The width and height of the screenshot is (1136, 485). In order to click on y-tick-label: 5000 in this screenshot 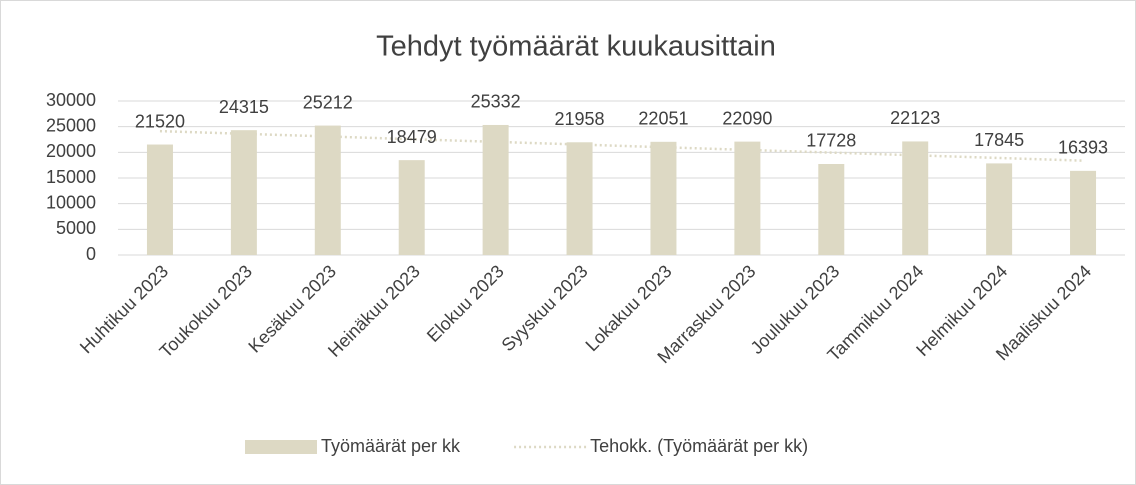, I will do `click(76, 228)`.